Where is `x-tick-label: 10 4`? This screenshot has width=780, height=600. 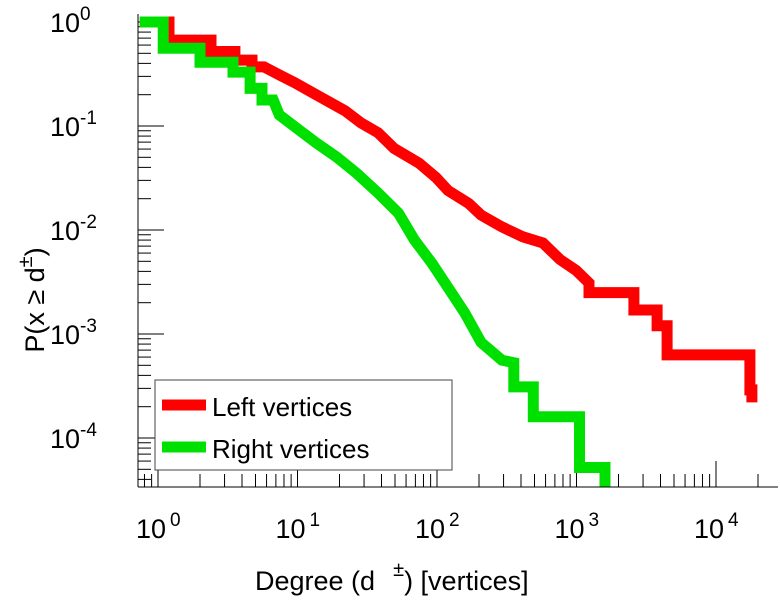 x-tick-label: 10 4 is located at coordinates (716, 527).